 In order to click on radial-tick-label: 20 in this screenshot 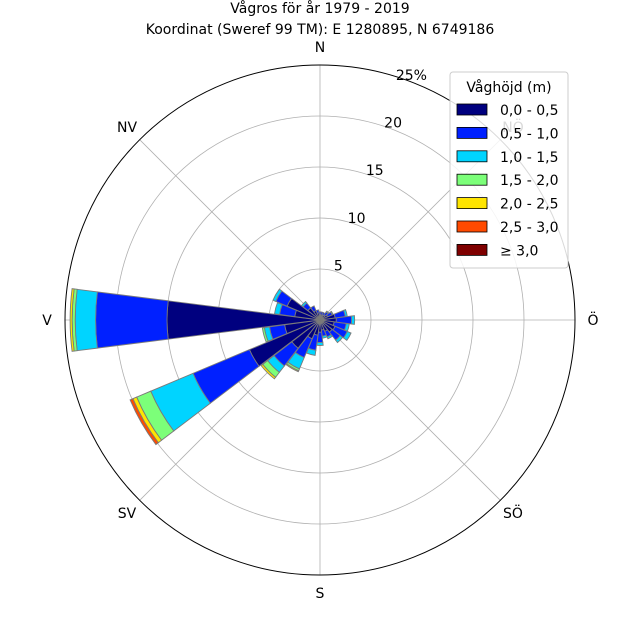, I will do `click(393, 124)`.